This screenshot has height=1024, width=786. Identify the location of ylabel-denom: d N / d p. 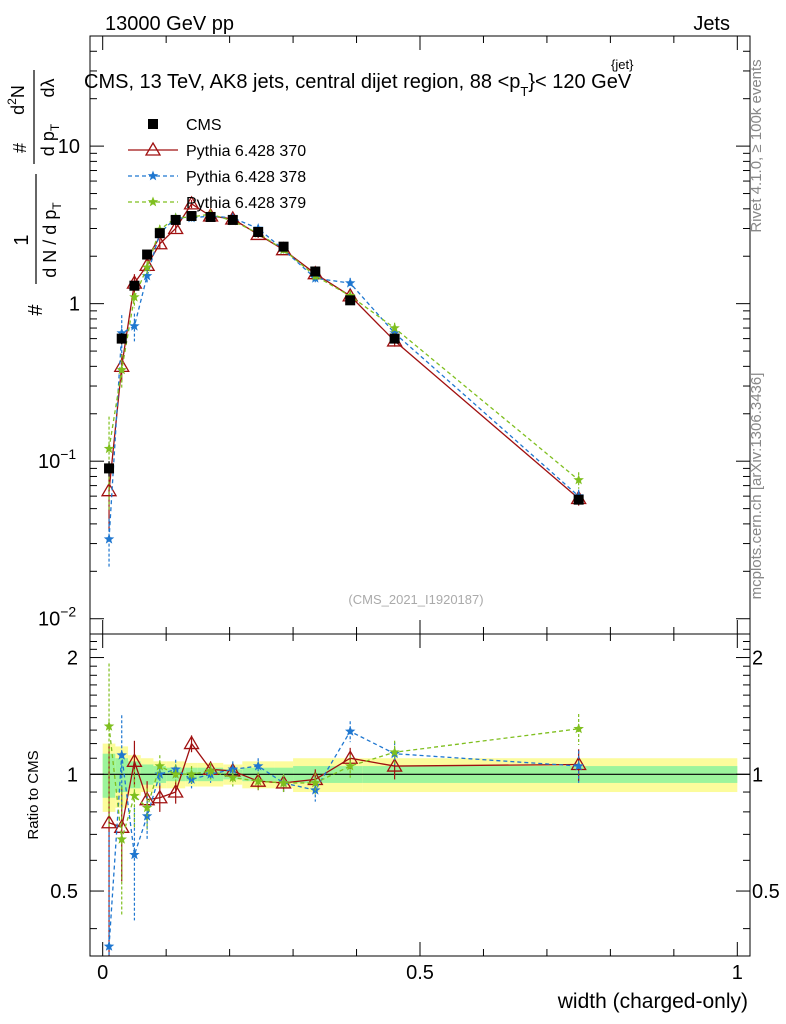
(50, 244).